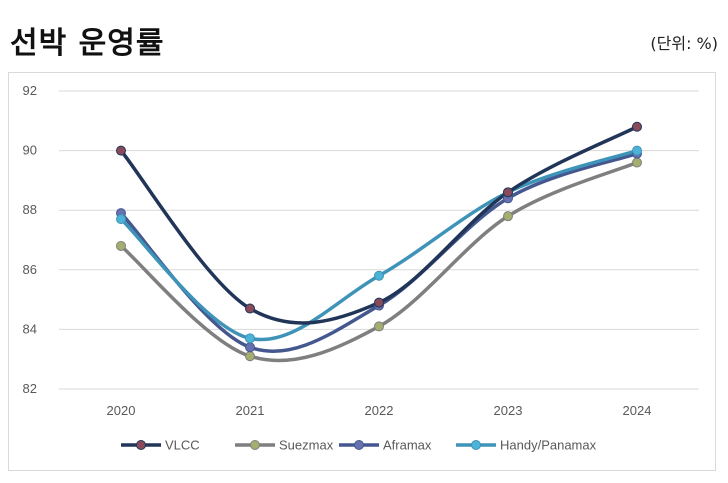 Image resolution: width=728 pixels, height=483 pixels. I want to click on x-tick-label: 2024, so click(637, 410).